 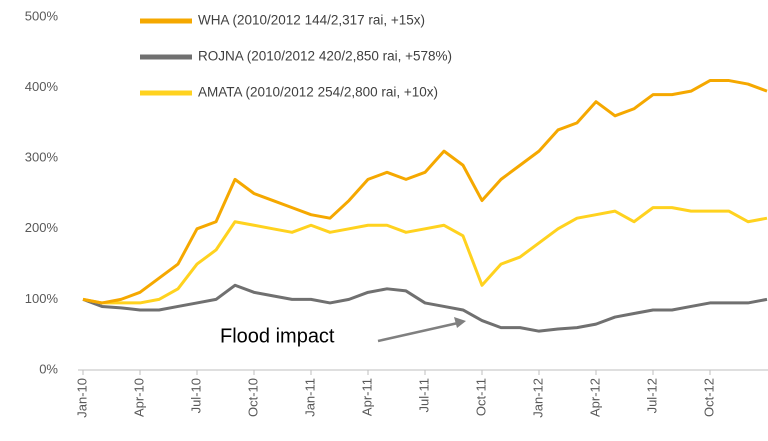 What do you see at coordinates (42, 157) in the screenshot?
I see `y-tick-label: 300%` at bounding box center [42, 157].